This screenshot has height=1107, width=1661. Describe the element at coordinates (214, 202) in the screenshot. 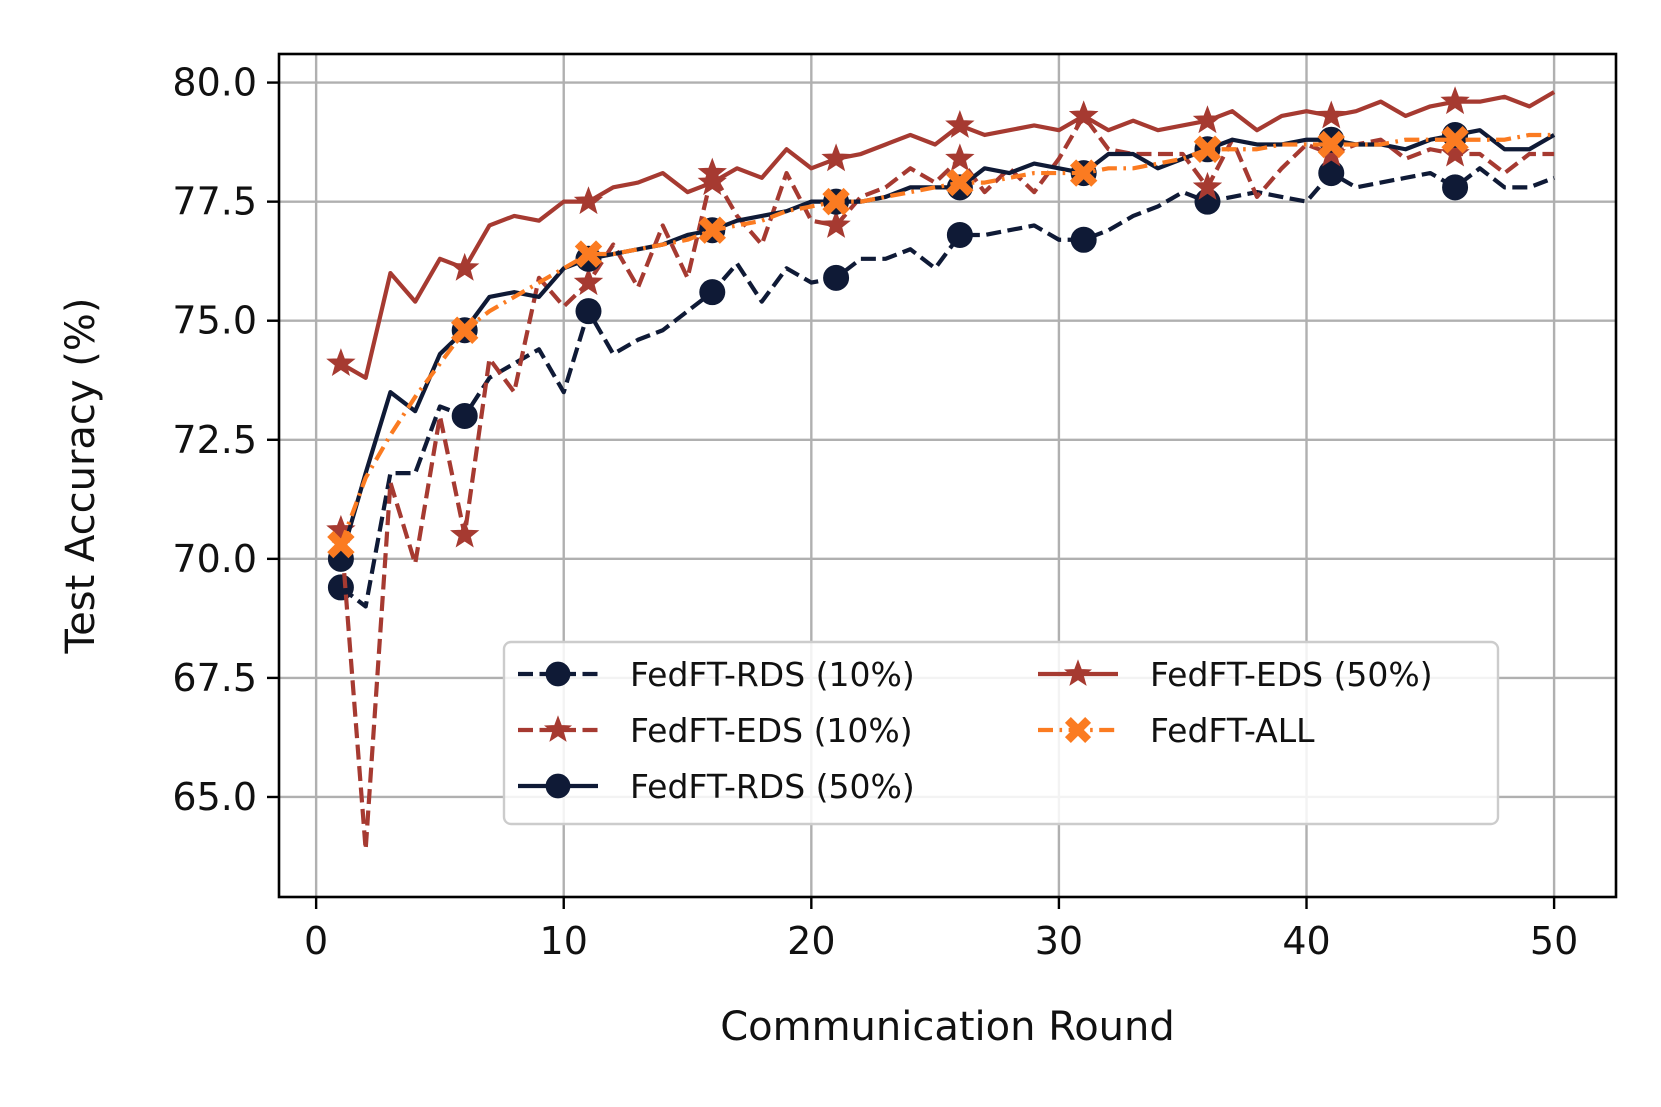

I see `y-tick-label: 77.5` at that location.